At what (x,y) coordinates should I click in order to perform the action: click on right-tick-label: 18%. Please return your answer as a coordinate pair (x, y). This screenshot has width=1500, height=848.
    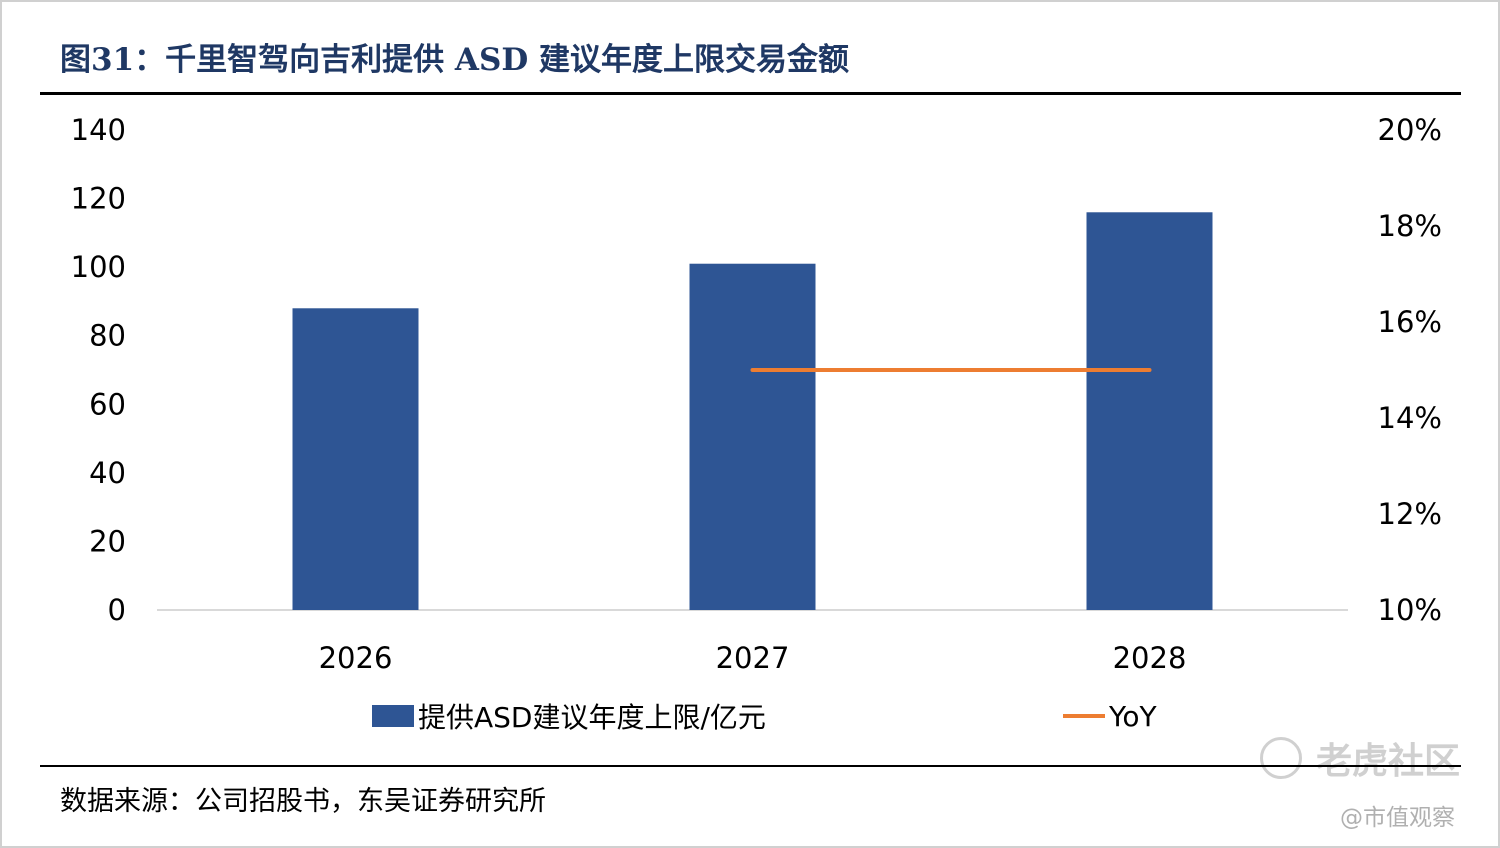
    Looking at the image, I should click on (1410, 226).